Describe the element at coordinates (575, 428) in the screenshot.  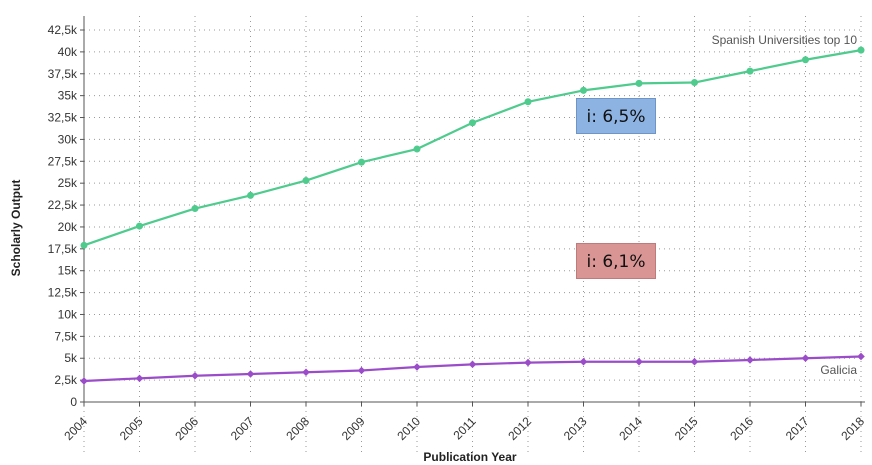
I see `x-tick-label: 2013` at that location.